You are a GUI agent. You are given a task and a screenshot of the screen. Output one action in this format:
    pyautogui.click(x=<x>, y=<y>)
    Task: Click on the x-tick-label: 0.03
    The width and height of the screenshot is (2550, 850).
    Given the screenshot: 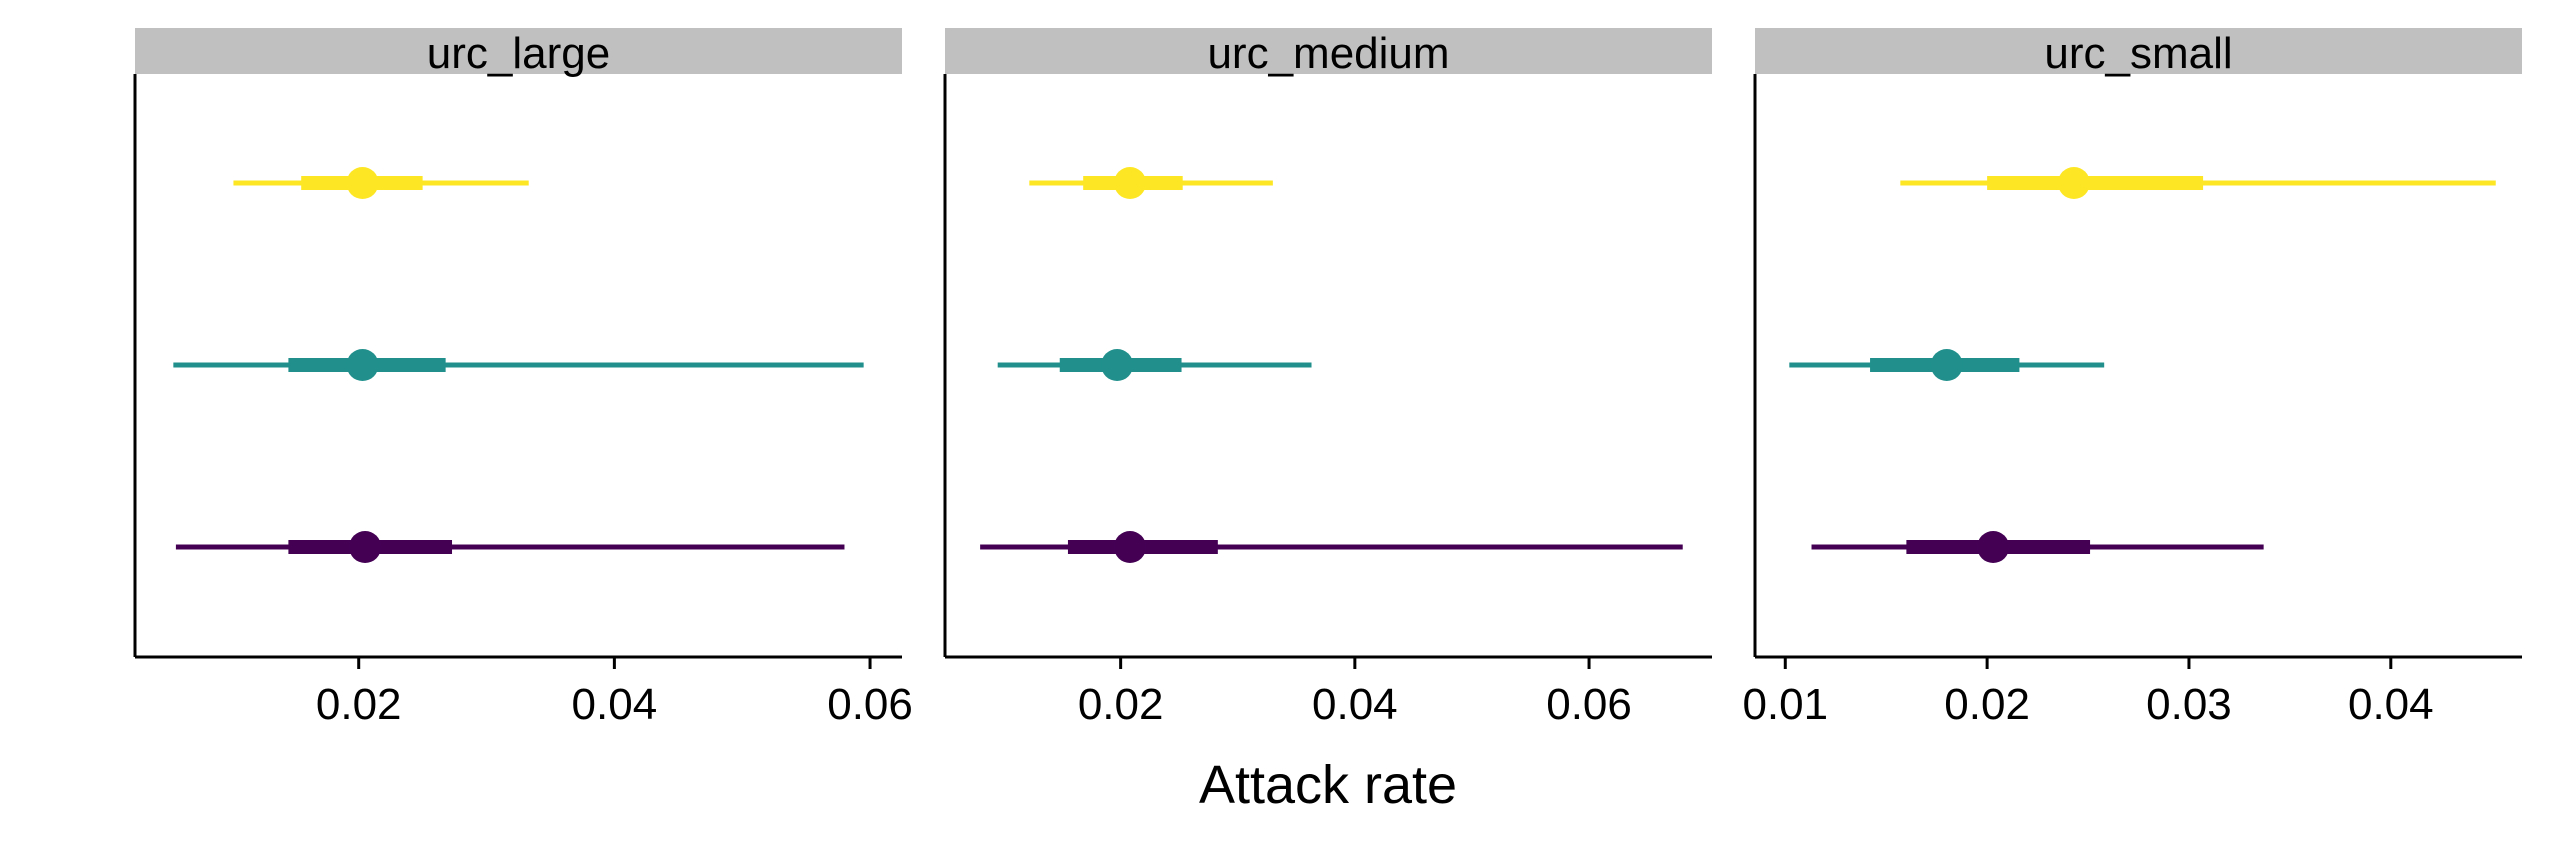 What is the action you would take?
    pyautogui.click(x=2189, y=704)
    